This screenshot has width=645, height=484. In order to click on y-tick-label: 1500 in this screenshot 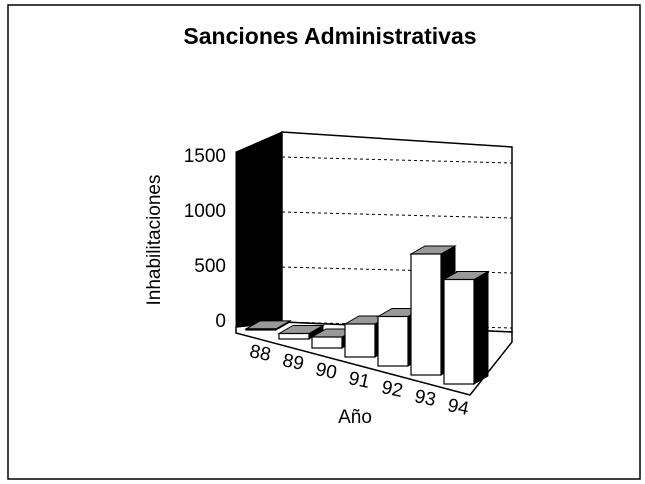, I will do `click(205, 156)`.